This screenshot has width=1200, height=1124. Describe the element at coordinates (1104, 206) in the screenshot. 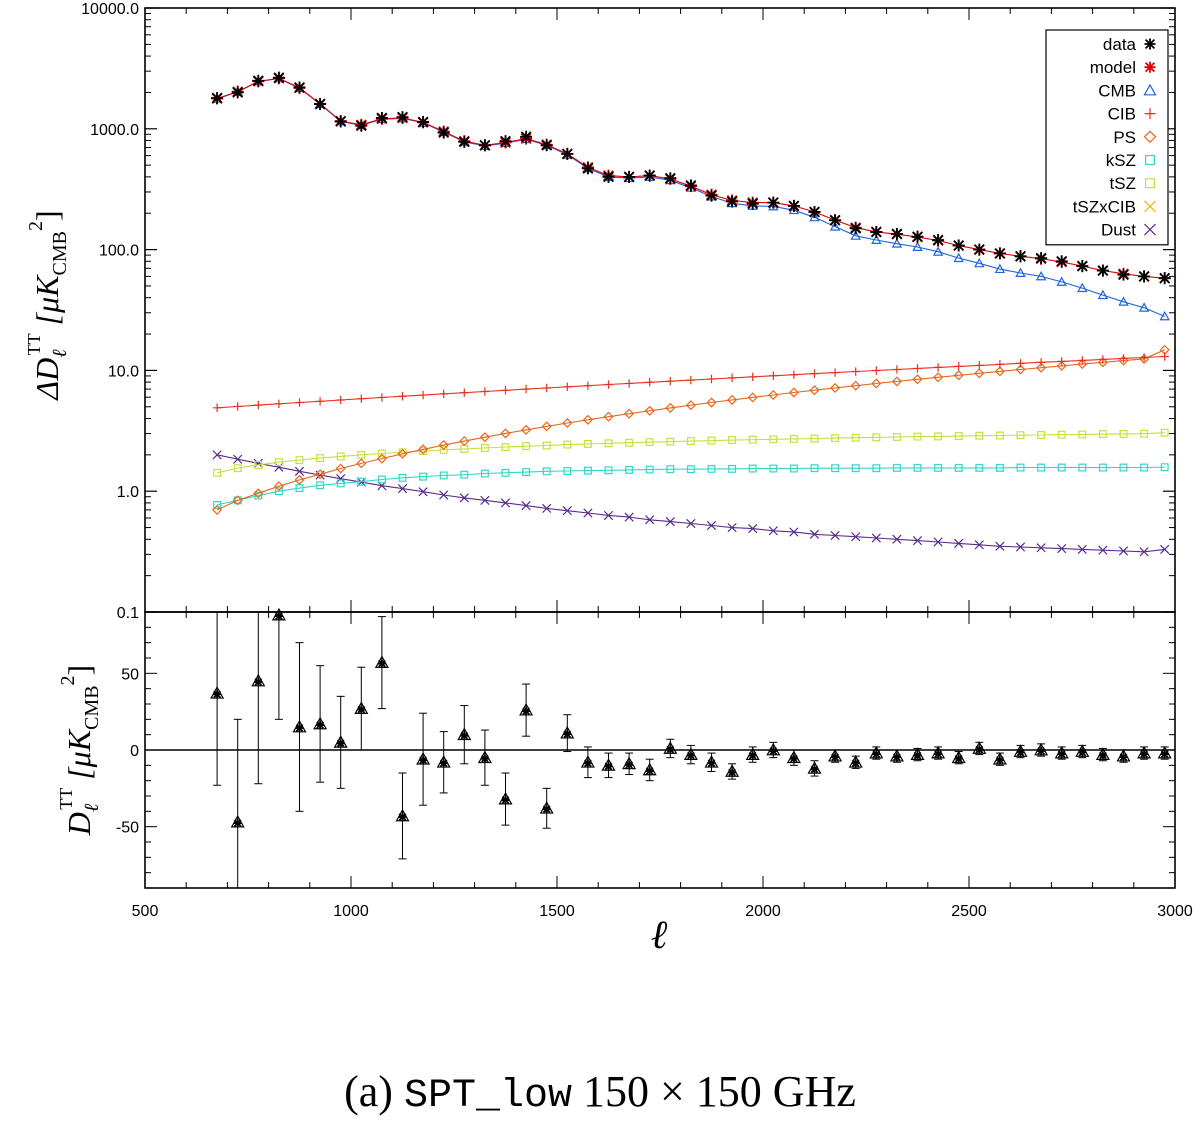

I see `legend-label-tszxcib: tSZxCIB` at that location.